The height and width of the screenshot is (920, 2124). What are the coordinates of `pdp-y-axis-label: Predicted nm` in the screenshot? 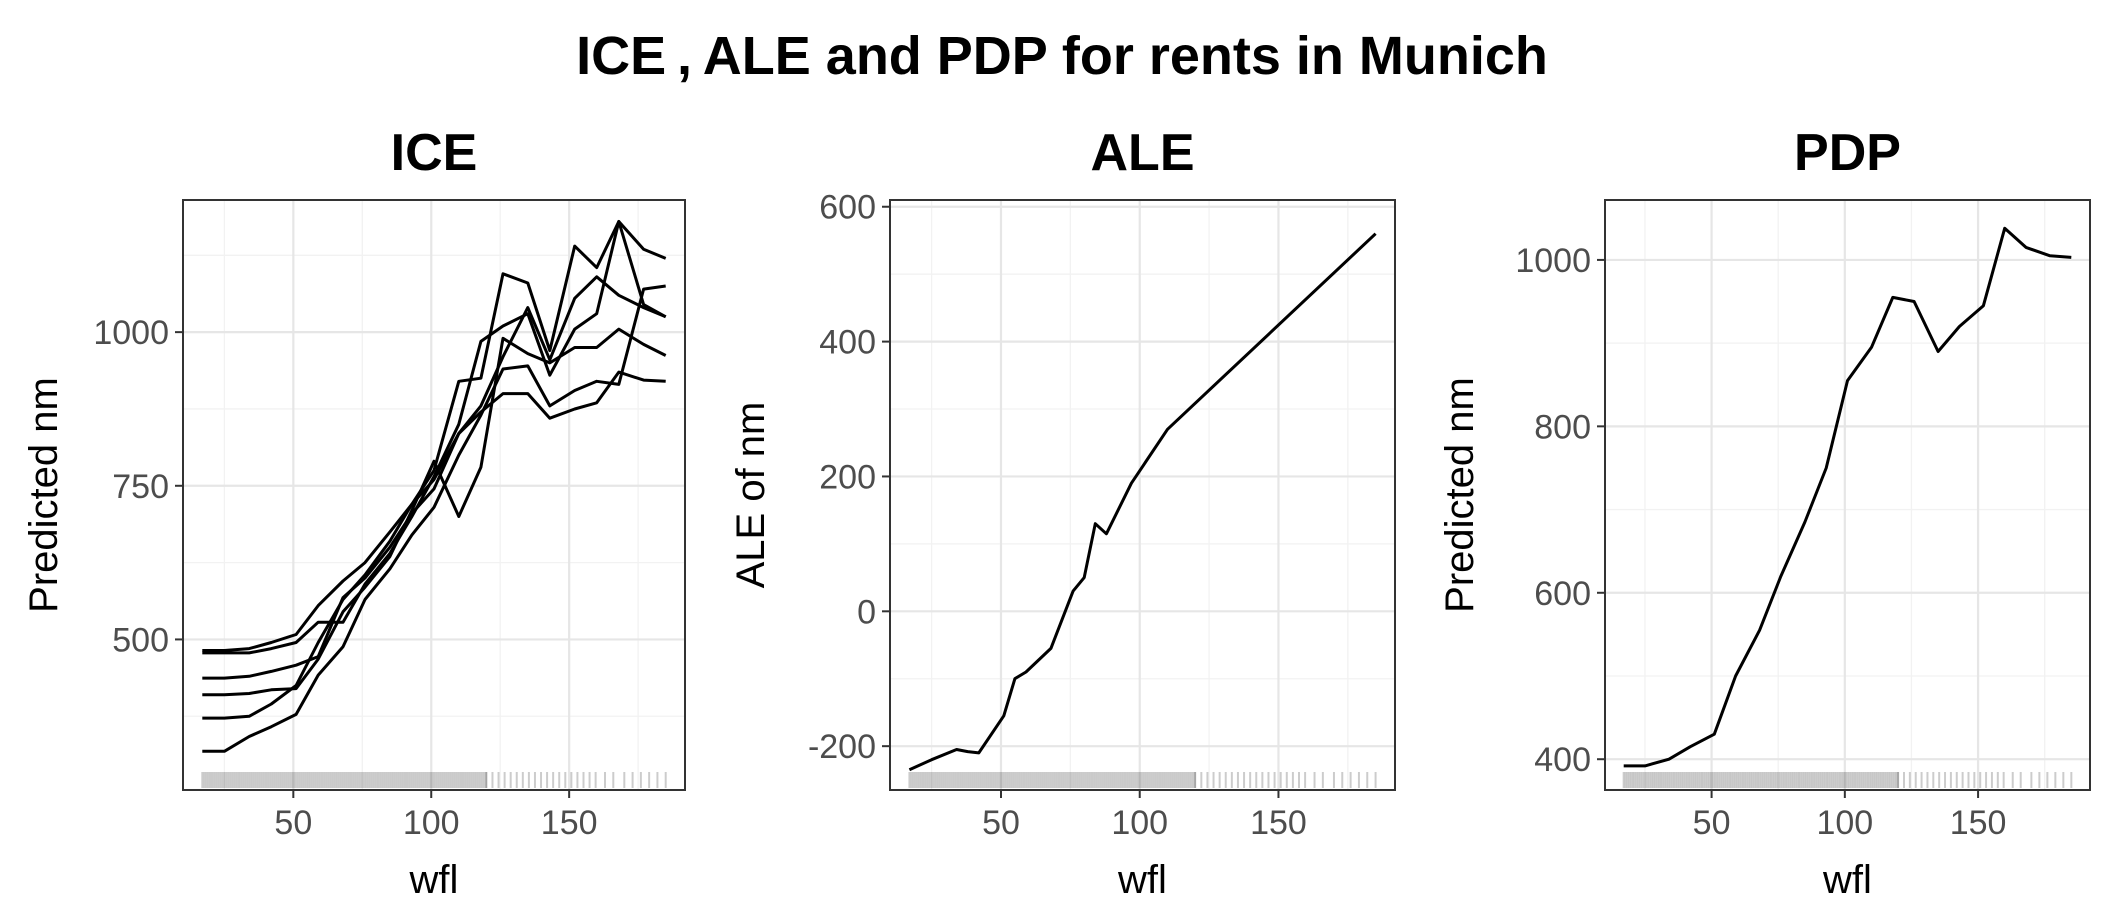 It's located at (1460, 495).